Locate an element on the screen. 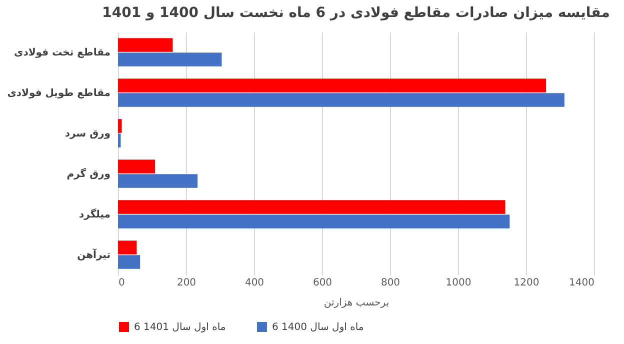 The height and width of the screenshot is (344, 624). y-tick-label: مقاطع تخت فولادی is located at coordinates (62, 52).